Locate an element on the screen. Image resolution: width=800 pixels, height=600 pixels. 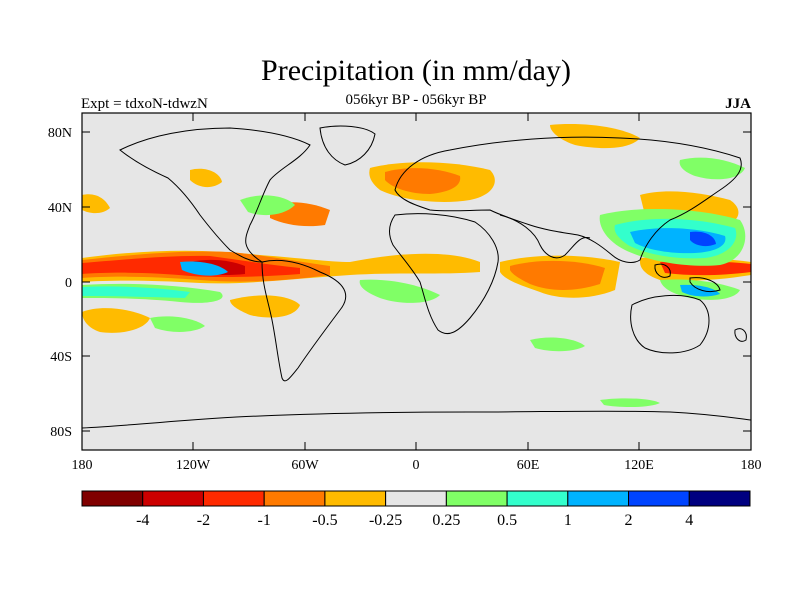
colorbar-label: -2 is located at coordinates (203, 520).